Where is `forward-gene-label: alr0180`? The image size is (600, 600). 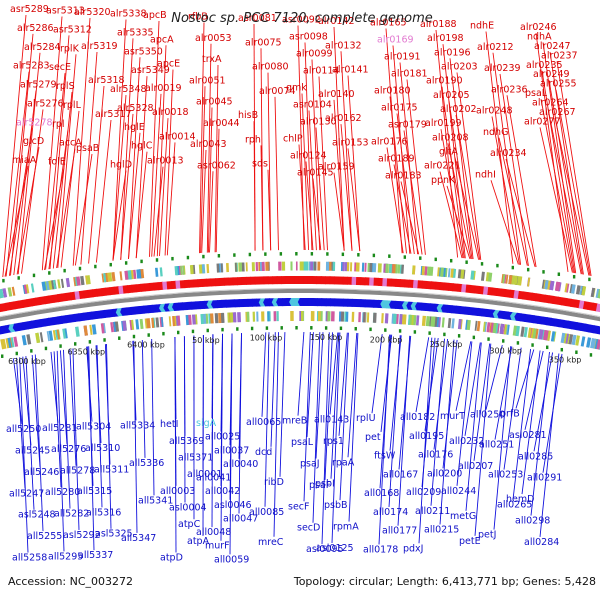 forward-gene-label: alr0180 is located at coordinates (392, 91).